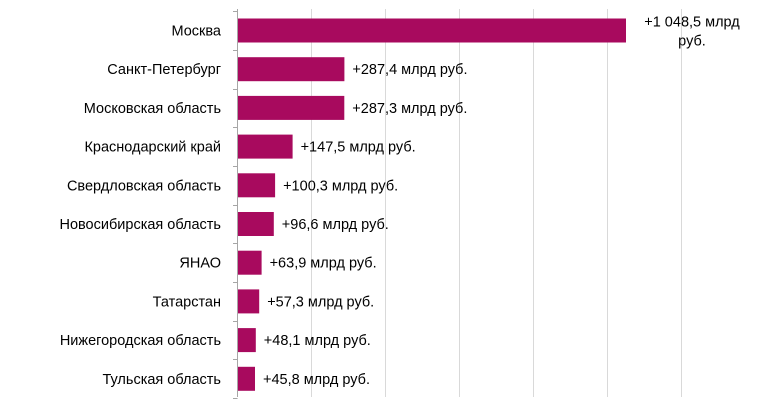  I want to click on data-label: +57,3 млрд руб., so click(320, 302).